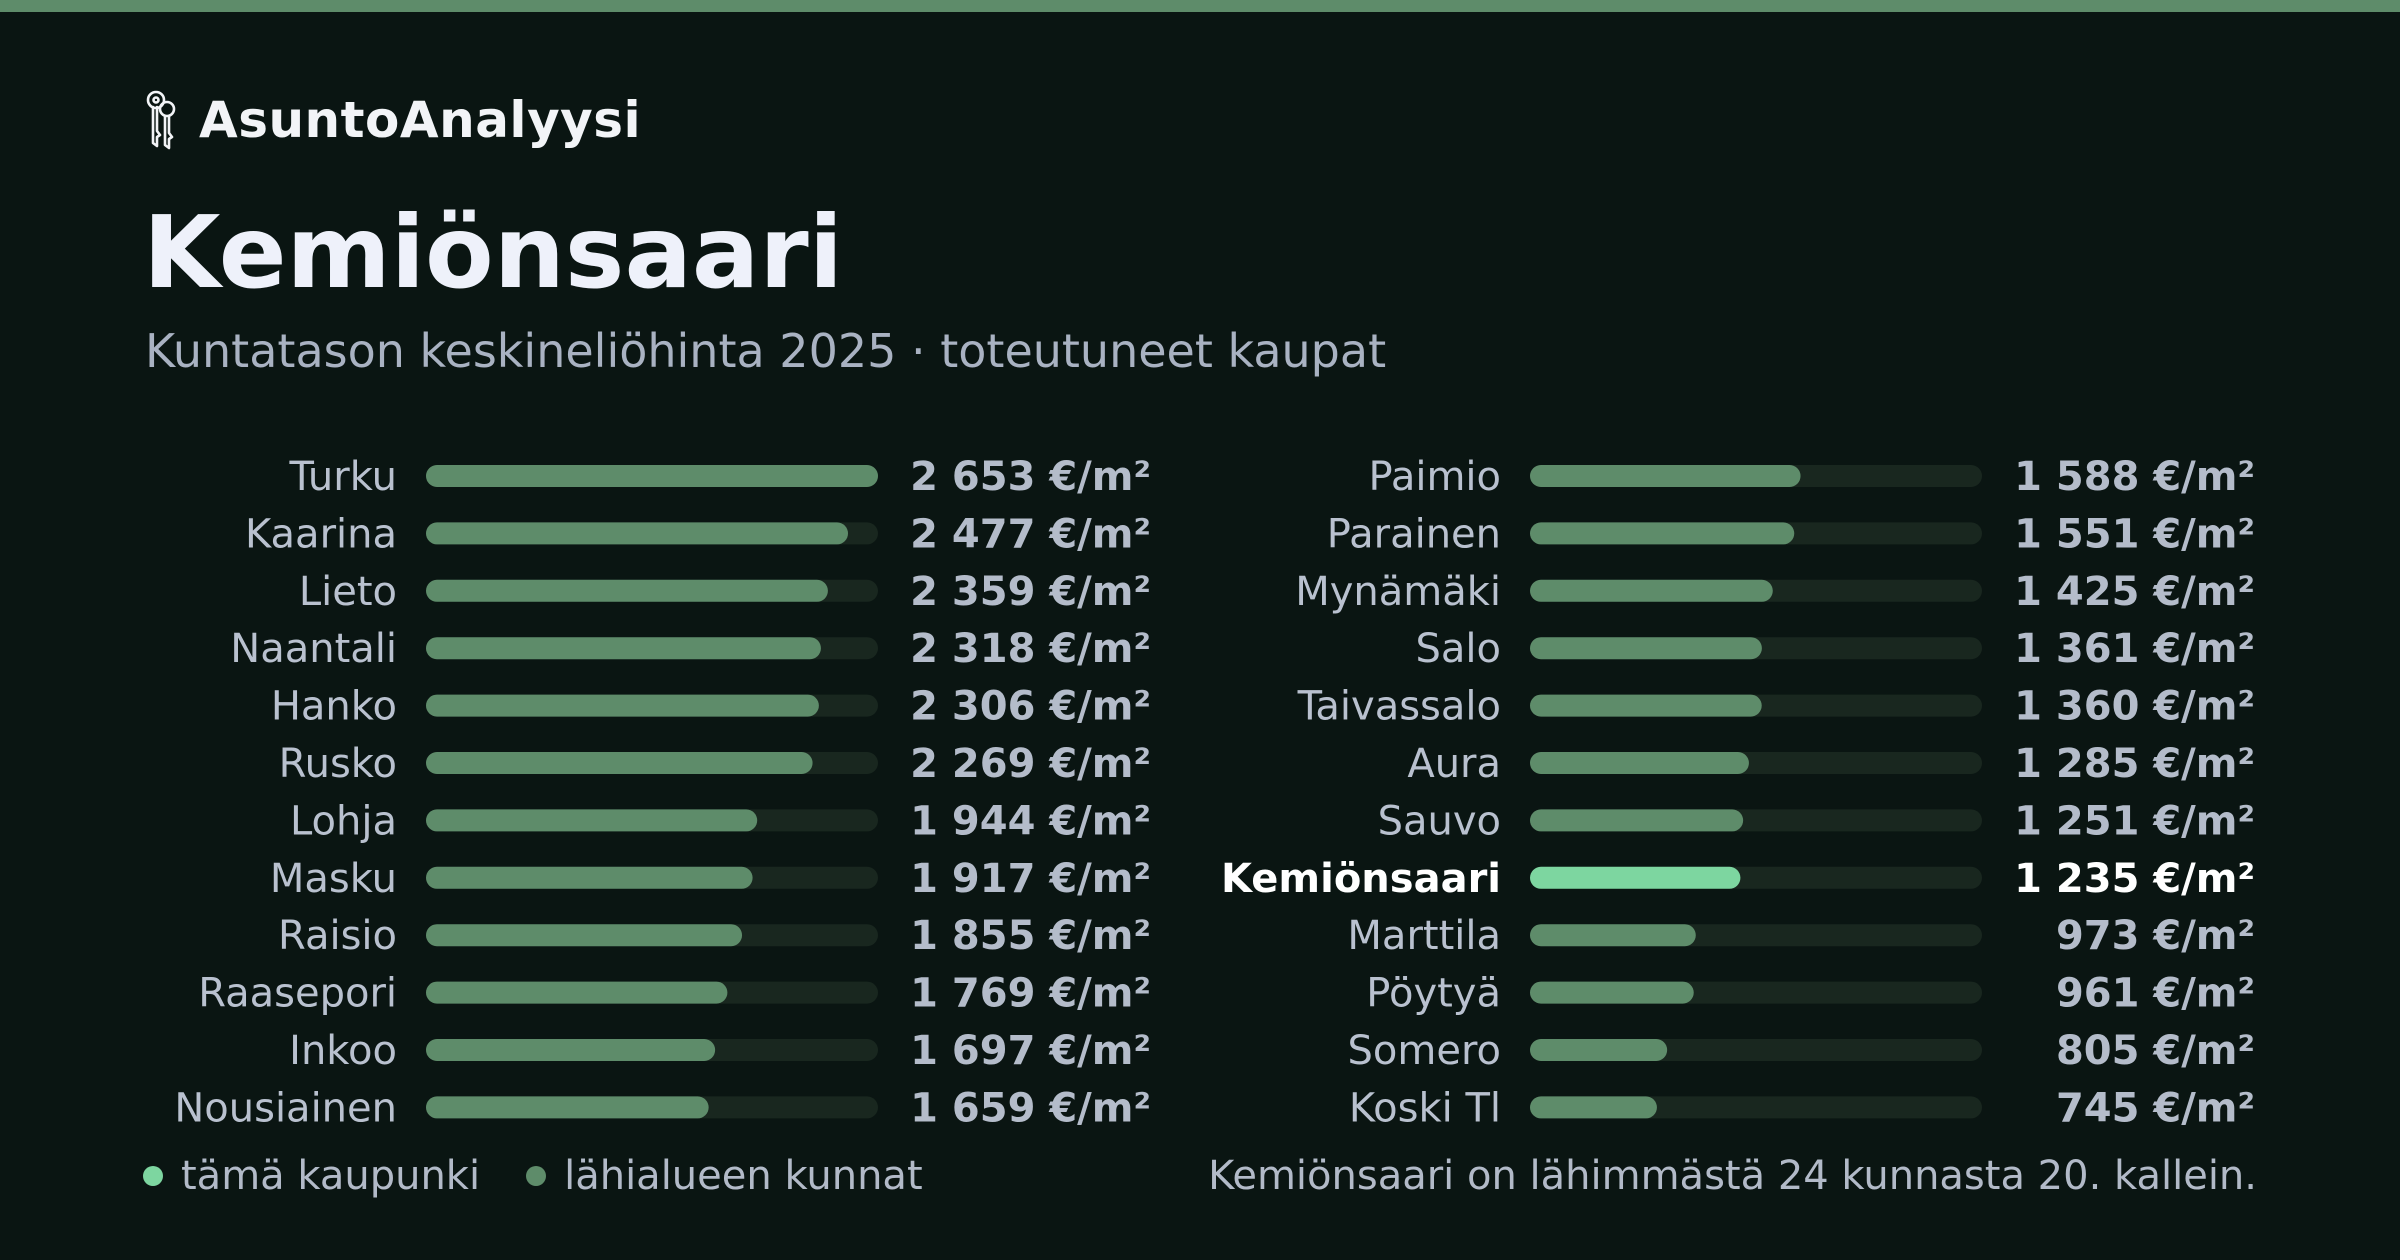  I want to click on bar-row-raisio: Raisio 1 855 €/m², so click(714, 936).